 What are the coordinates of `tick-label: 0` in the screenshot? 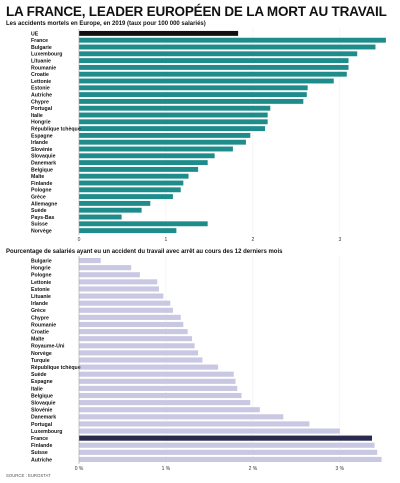 It's located at (79, 240).